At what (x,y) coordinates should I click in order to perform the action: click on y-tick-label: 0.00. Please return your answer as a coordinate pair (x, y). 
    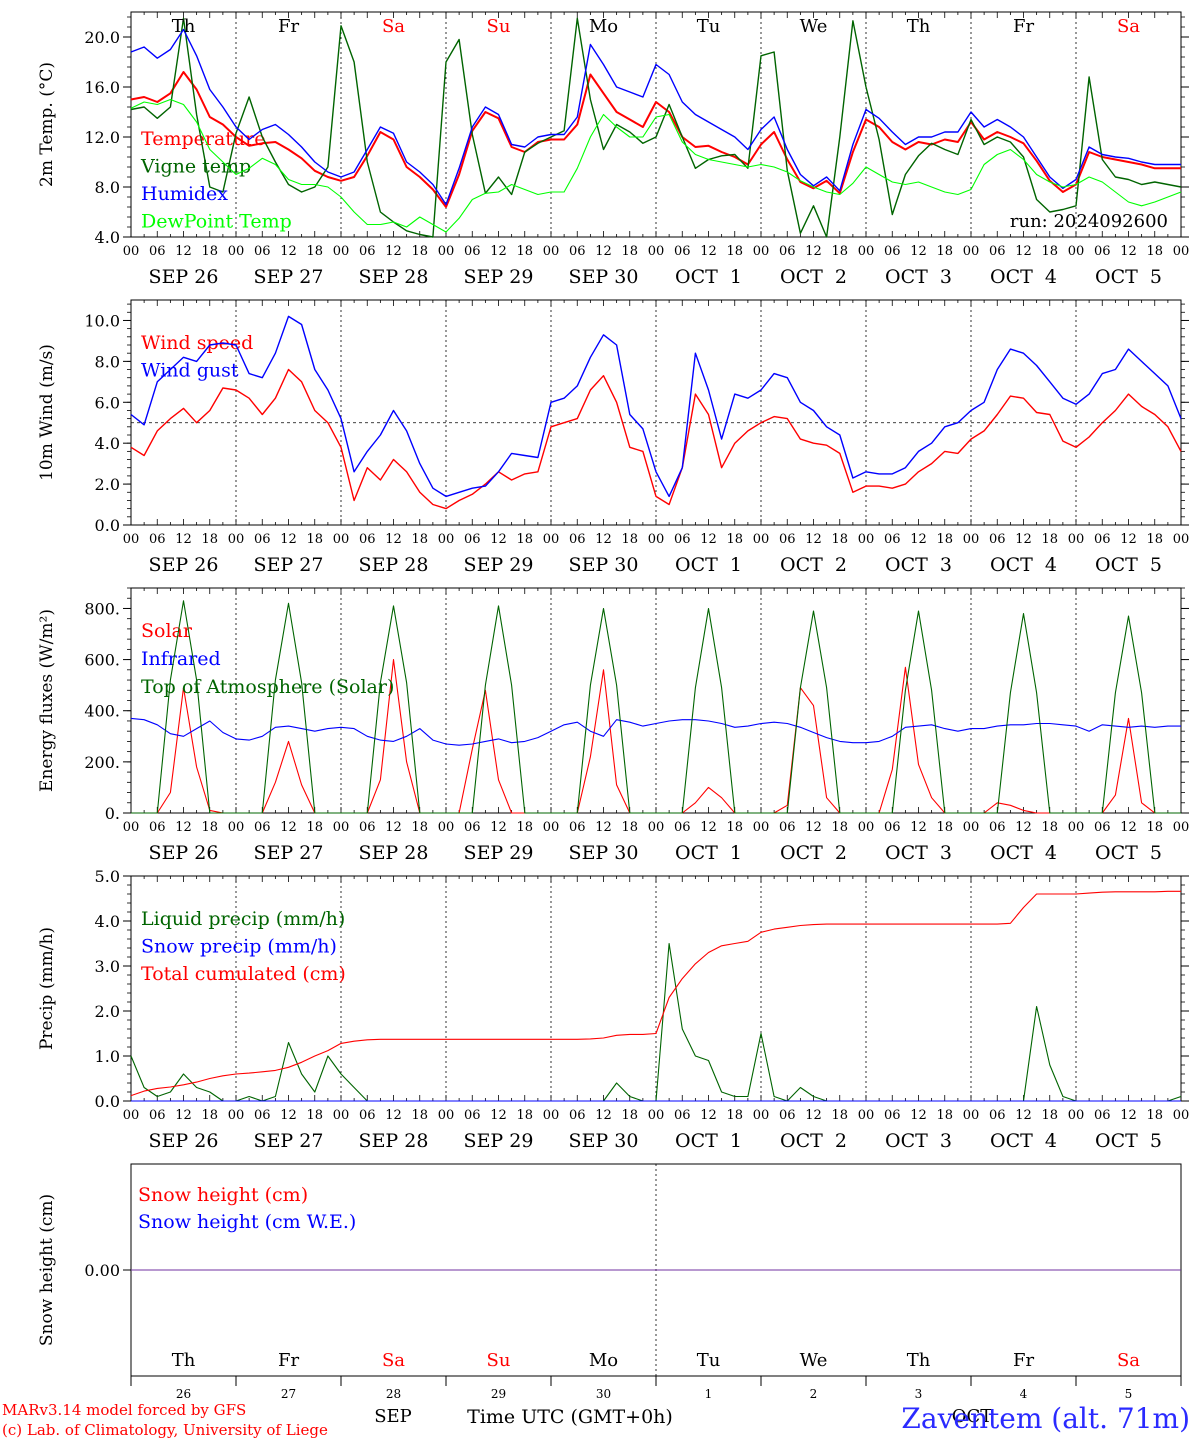
    Looking at the image, I should click on (102, 1270).